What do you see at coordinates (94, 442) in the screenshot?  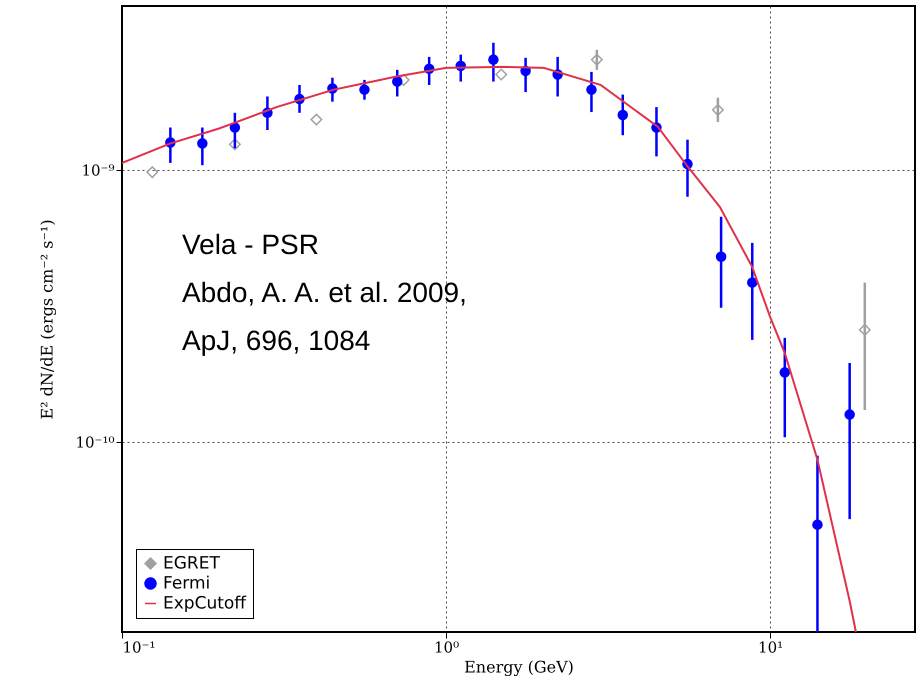 I see `y-tick-label: 10⁻¹⁰` at bounding box center [94, 442].